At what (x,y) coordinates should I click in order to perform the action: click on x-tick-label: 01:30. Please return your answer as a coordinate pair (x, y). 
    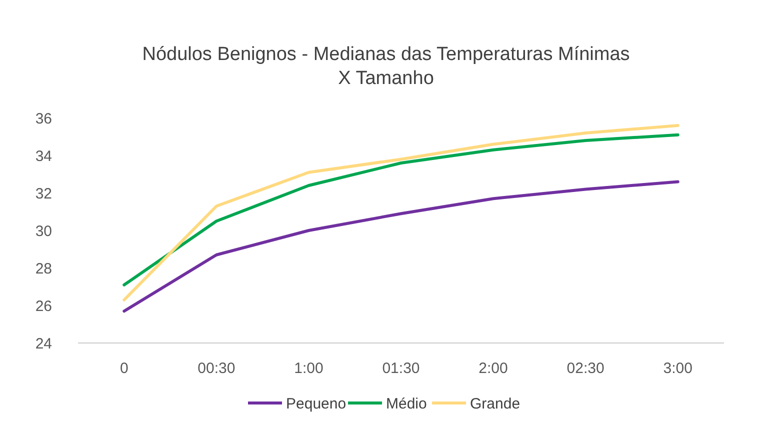
    Looking at the image, I should click on (401, 368).